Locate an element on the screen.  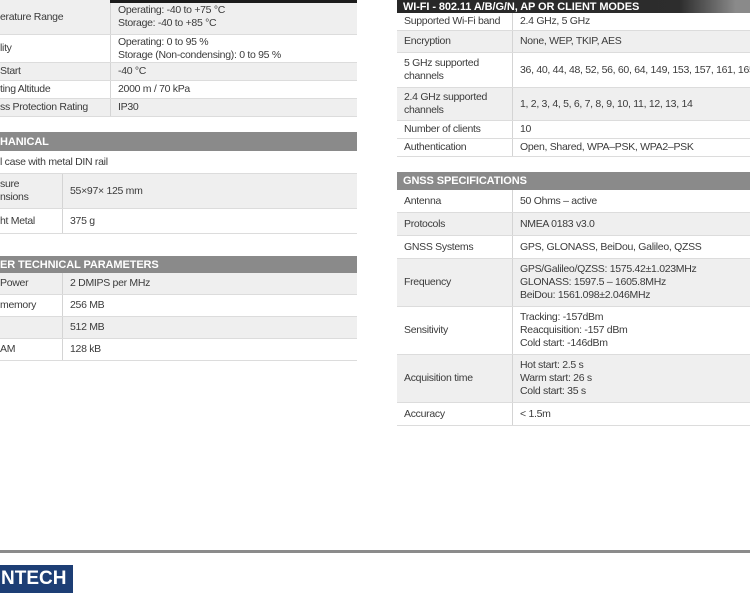
spec-value: 2000 m / 70 kPa is located at coordinates (233, 89).